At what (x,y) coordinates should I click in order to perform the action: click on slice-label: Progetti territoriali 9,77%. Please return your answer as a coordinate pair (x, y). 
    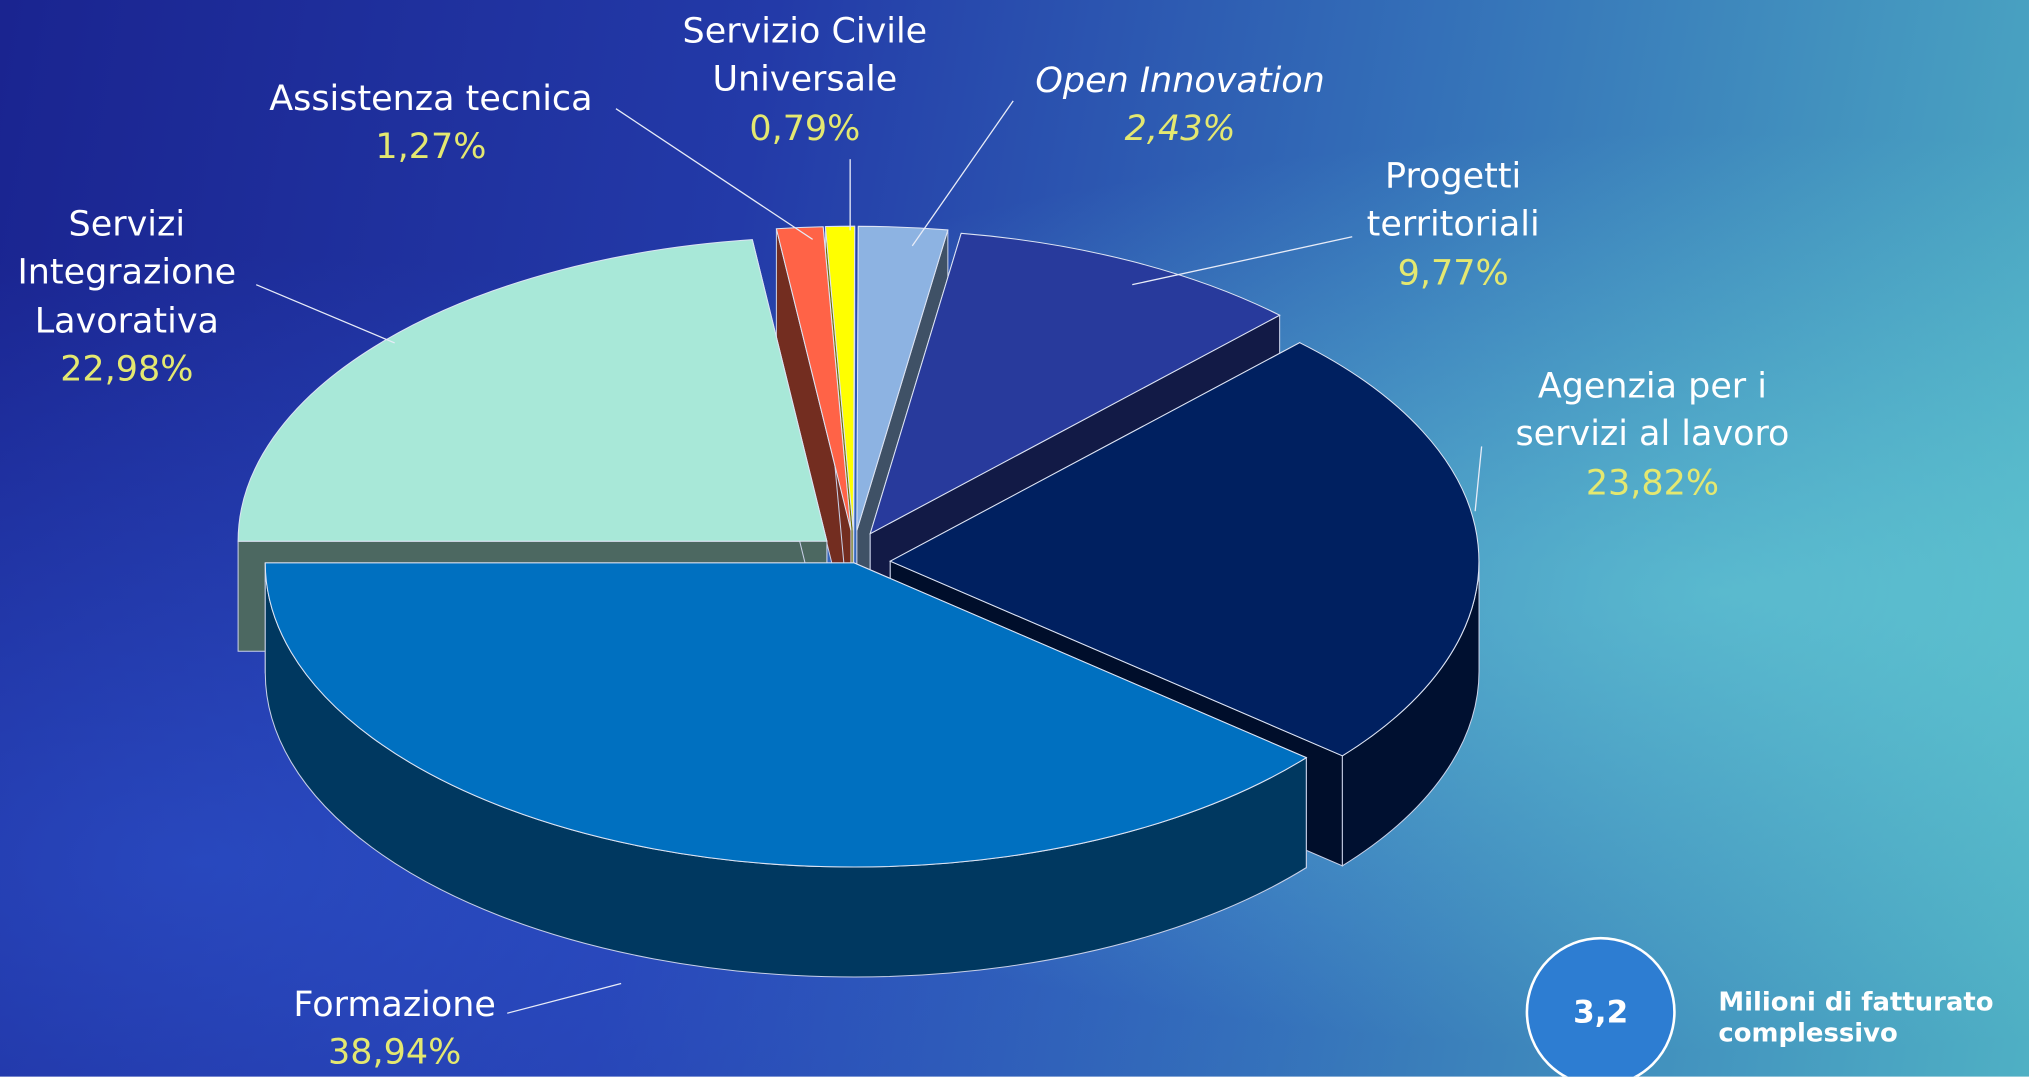
    Looking at the image, I should click on (1453, 225).